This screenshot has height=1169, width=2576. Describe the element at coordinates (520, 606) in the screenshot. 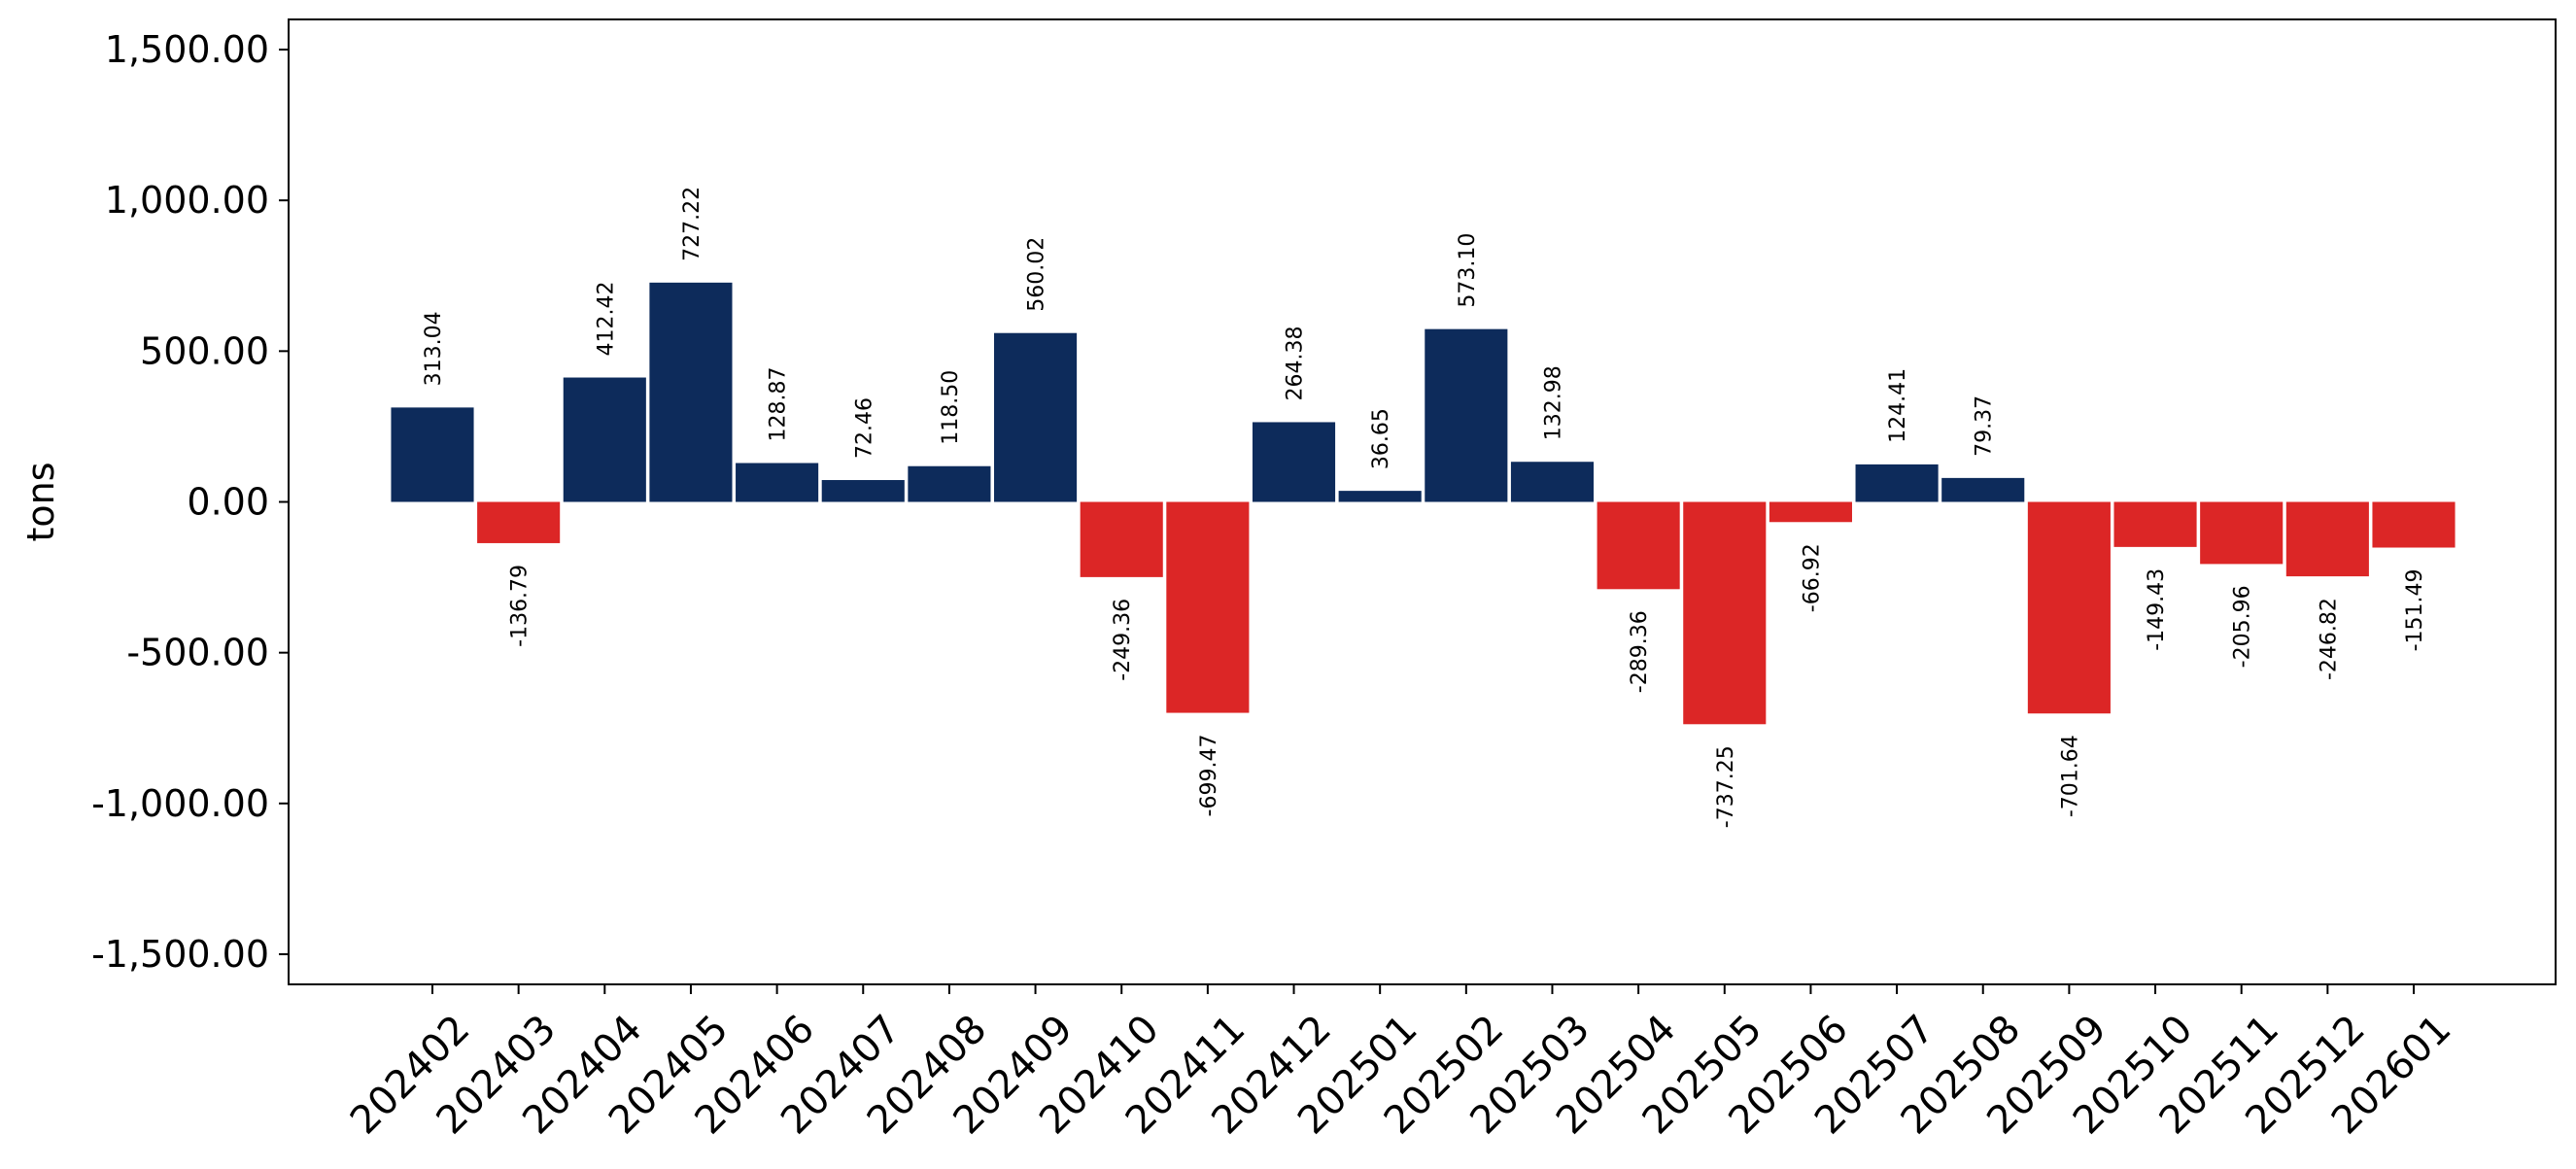

I see `data-label-202403: -136.79` at that location.